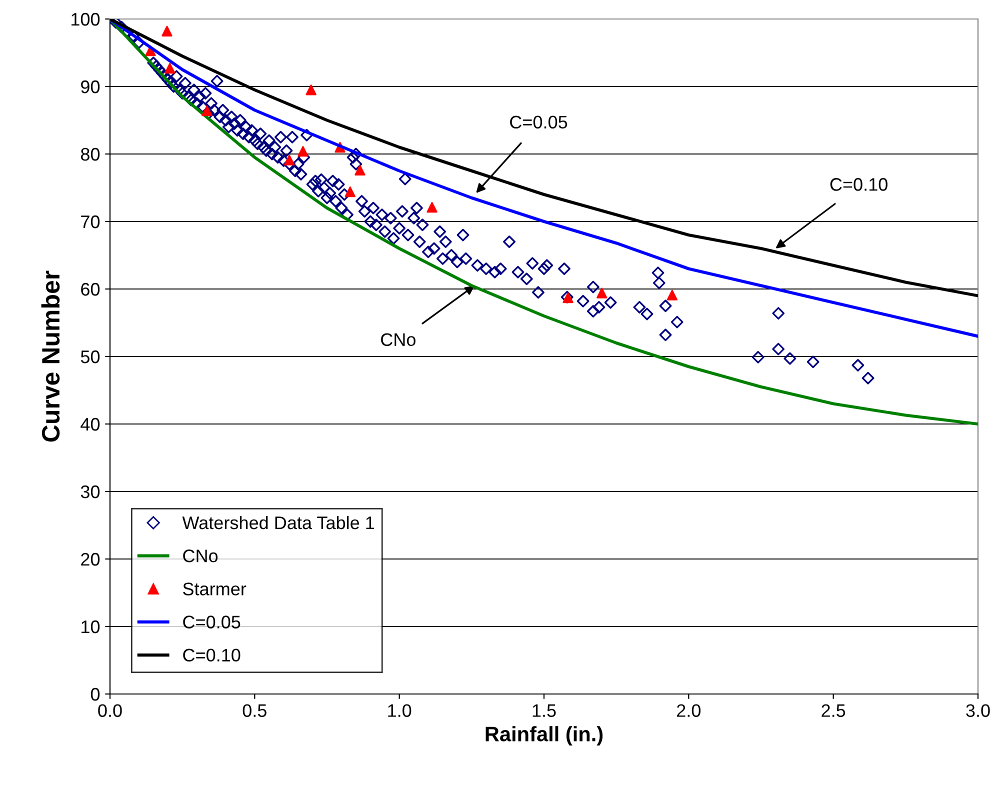  I want to click on y-tick-label: 20, so click(90, 559).